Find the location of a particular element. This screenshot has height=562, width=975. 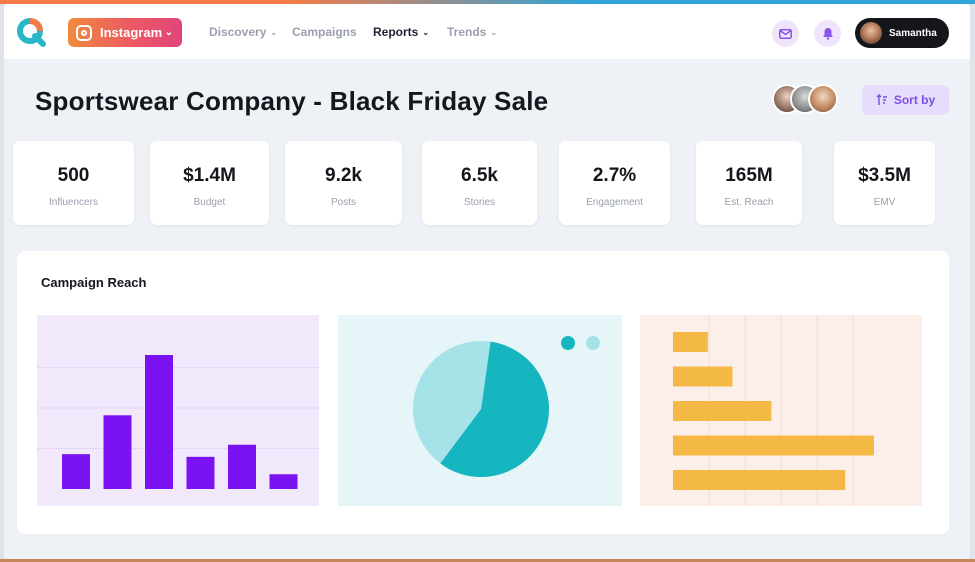

horizontal-bar-chart is located at coordinates (781, 410).